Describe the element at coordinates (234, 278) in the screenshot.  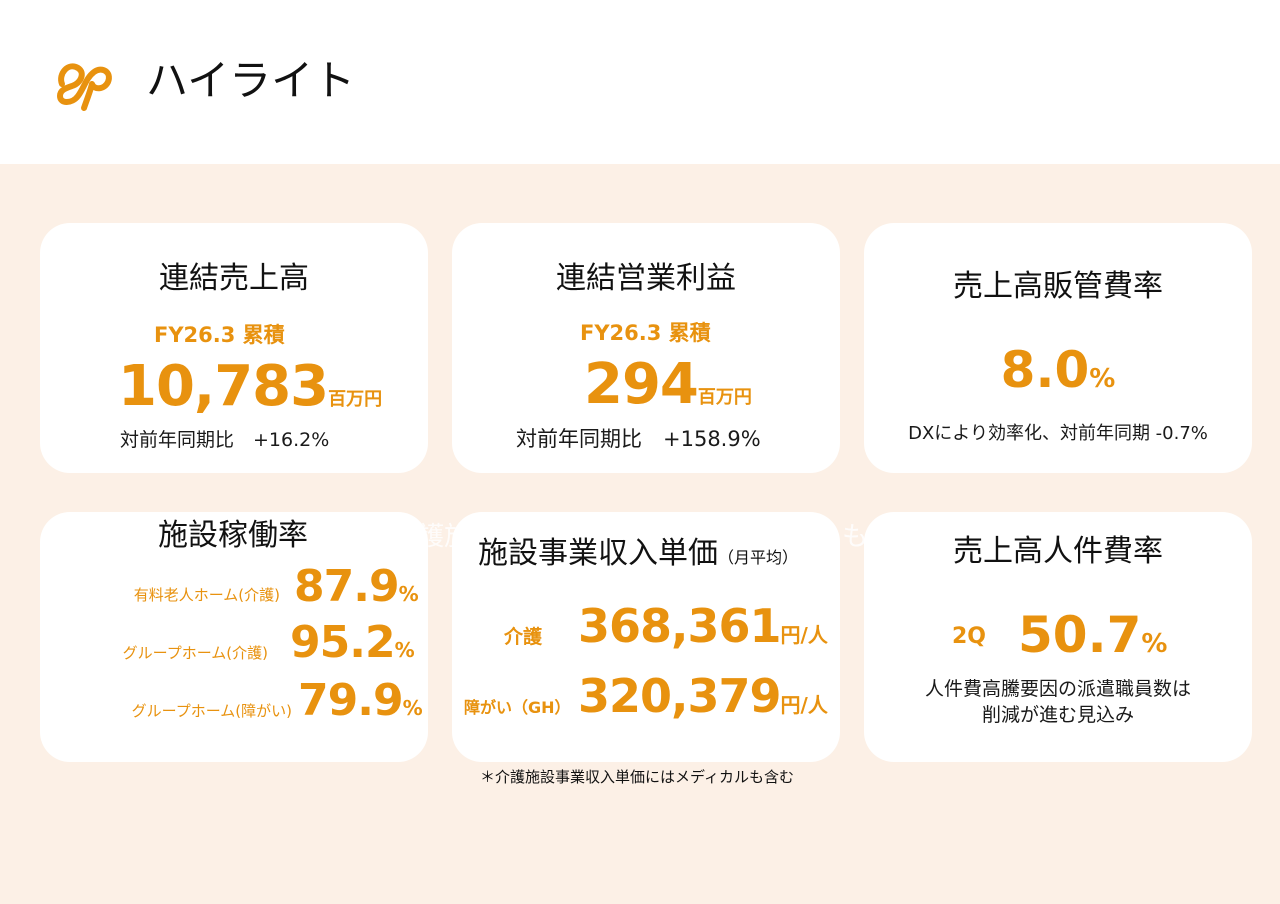
I see `card-title: 連結売上高` at that location.